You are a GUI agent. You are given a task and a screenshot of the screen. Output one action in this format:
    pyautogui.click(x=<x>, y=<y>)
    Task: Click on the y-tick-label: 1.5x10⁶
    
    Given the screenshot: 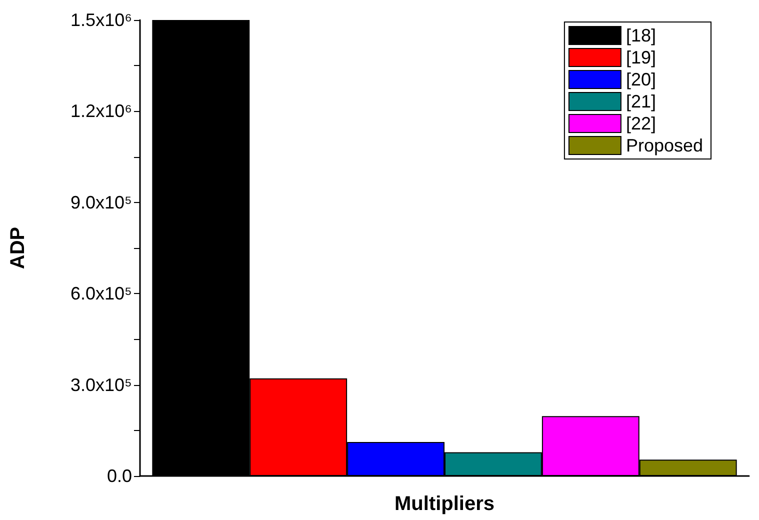 What is the action you would take?
    pyautogui.click(x=101, y=20)
    